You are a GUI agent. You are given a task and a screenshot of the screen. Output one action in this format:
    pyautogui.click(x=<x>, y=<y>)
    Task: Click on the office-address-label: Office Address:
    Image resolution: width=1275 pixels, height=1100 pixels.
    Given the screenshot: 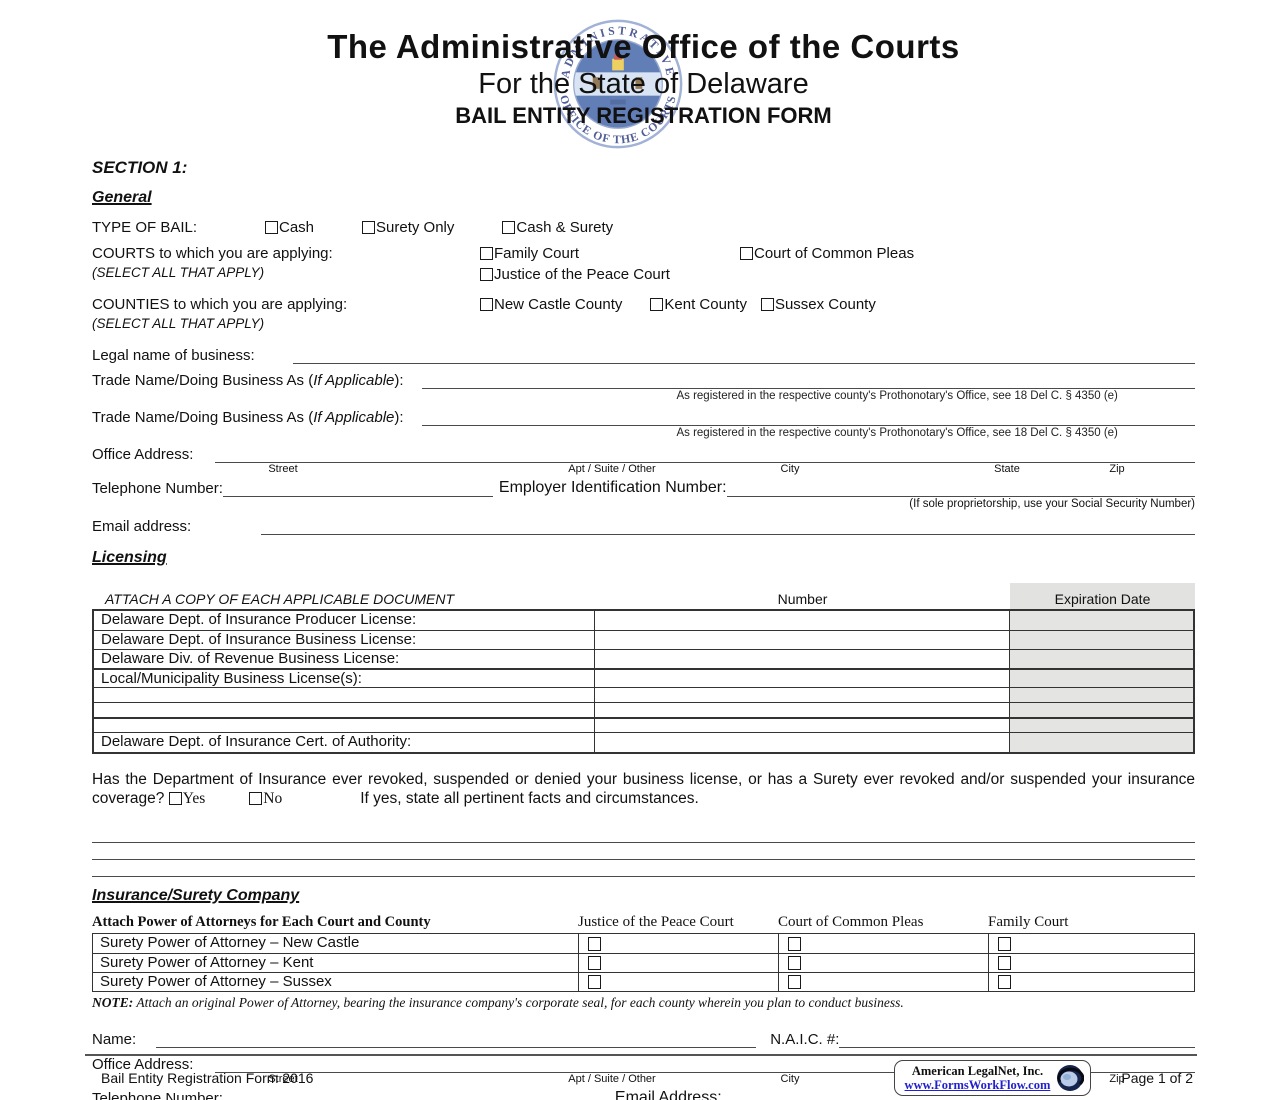 What is the action you would take?
    pyautogui.click(x=143, y=454)
    